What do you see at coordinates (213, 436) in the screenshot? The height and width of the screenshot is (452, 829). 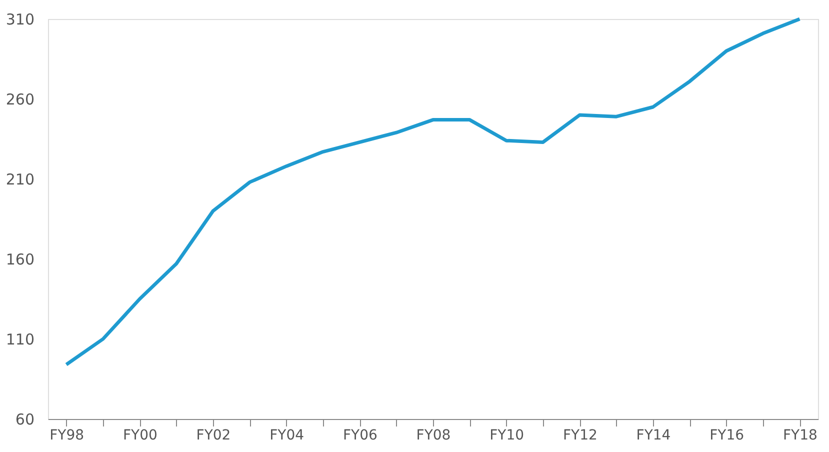 I see `x-tick-label: FY02` at bounding box center [213, 436].